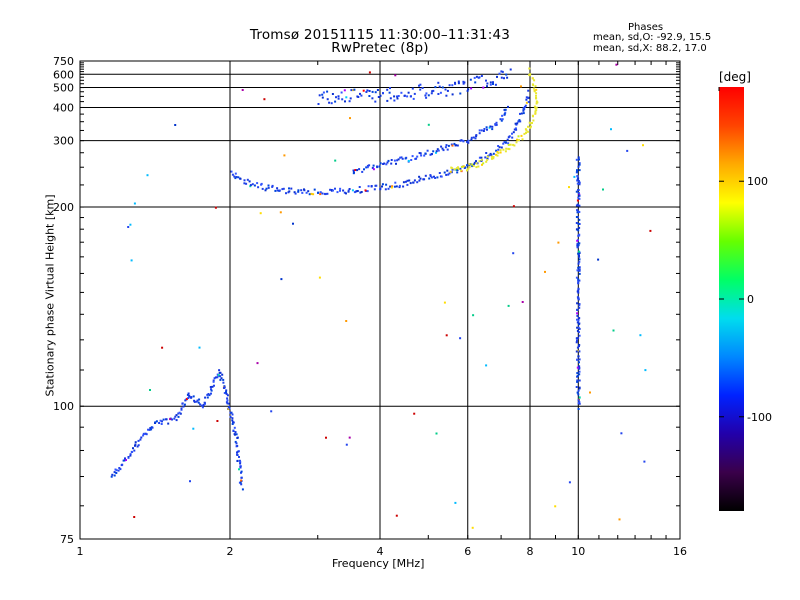 This screenshot has width=800, height=600. Describe the element at coordinates (757, 181) in the screenshot. I see `colorbar-tick-label: 100` at that location.